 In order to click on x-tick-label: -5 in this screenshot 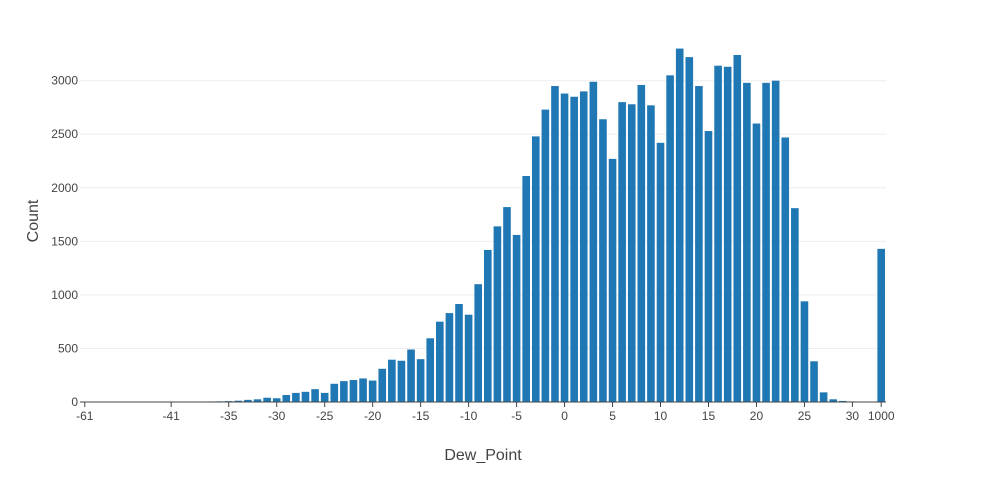, I will do `click(516, 416)`.